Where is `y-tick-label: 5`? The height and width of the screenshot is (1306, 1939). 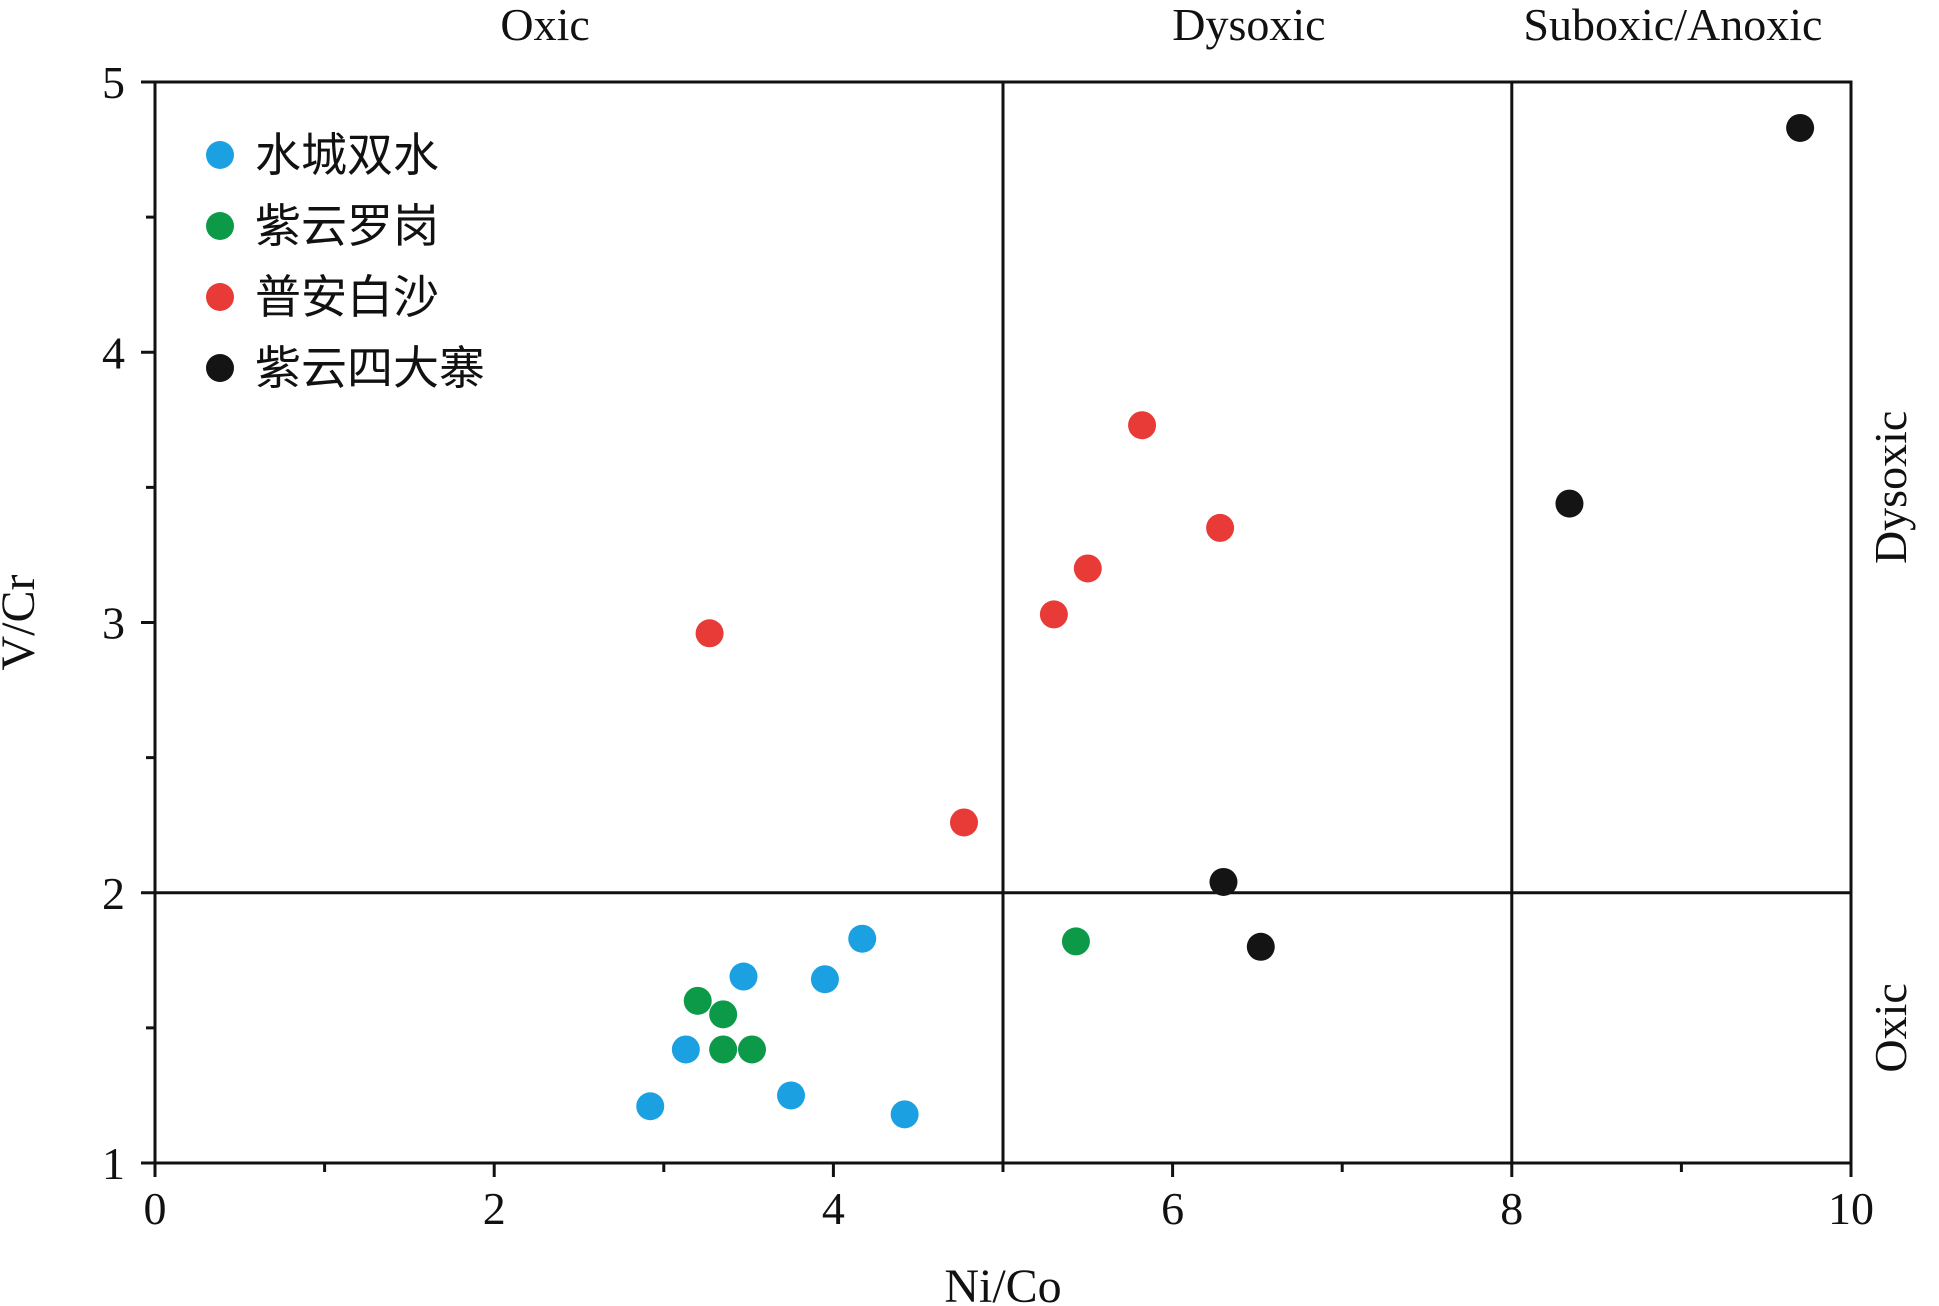 y-tick-label: 5 is located at coordinates (113, 82).